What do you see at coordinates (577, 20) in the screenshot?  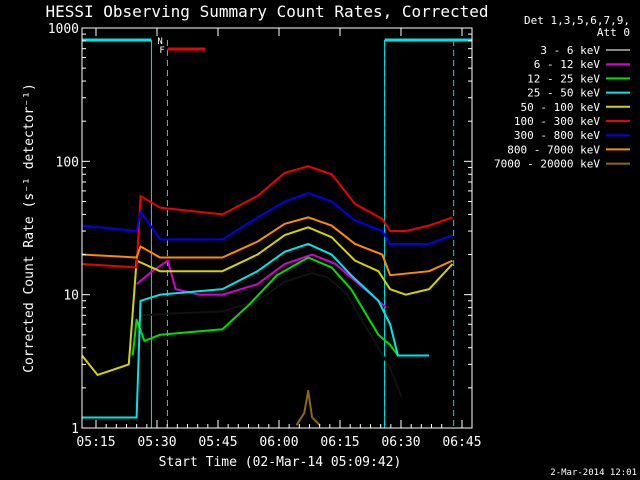 I see `legend-header-0: Det 1,3,5,6,7,9,` at bounding box center [577, 20].